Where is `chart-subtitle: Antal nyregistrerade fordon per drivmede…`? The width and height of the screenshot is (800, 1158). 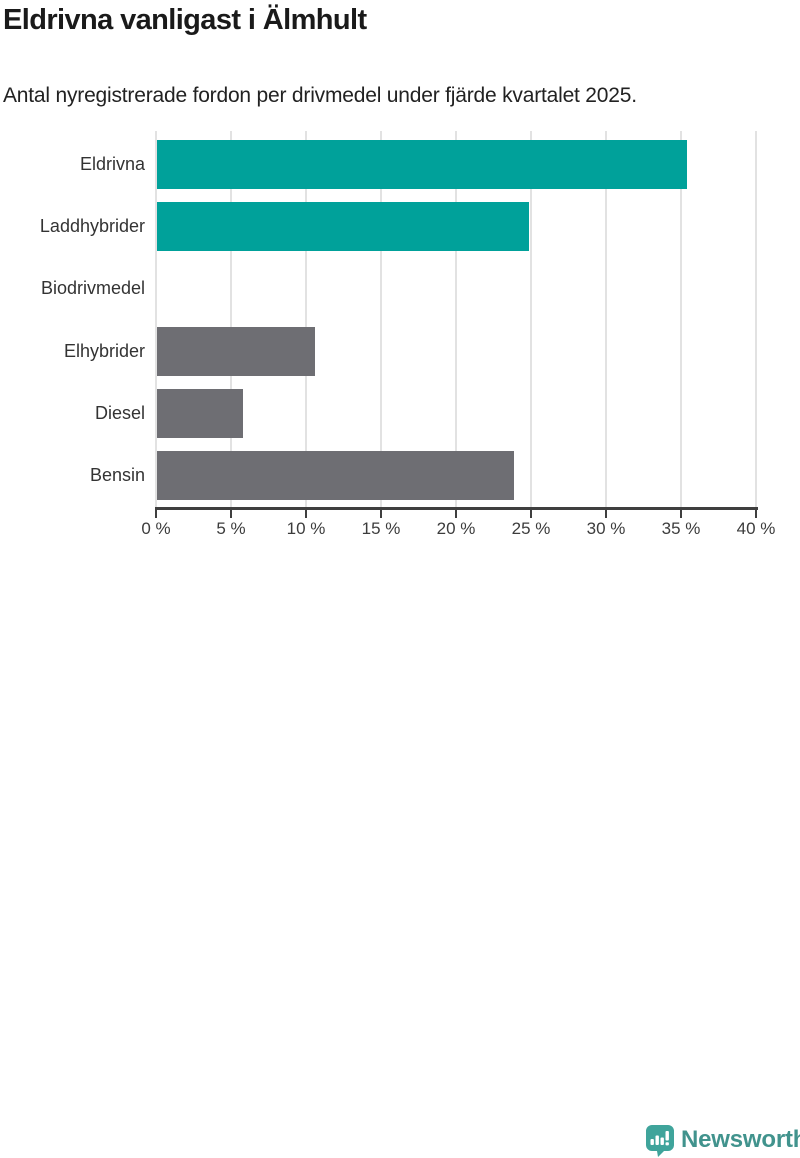 chart-subtitle: Antal nyregistrerade fordon per drivmede… is located at coordinates (320, 95).